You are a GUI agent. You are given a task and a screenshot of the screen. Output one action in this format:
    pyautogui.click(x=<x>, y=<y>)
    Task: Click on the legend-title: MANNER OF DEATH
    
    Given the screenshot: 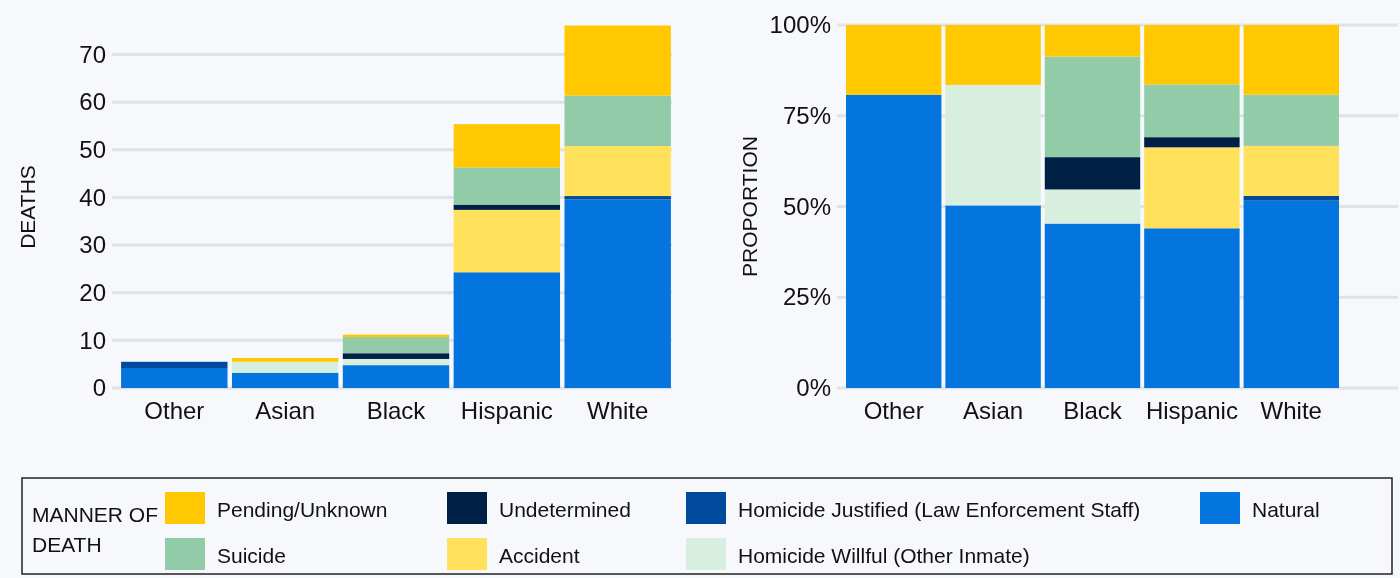 What is the action you would take?
    pyautogui.click(x=95, y=529)
    